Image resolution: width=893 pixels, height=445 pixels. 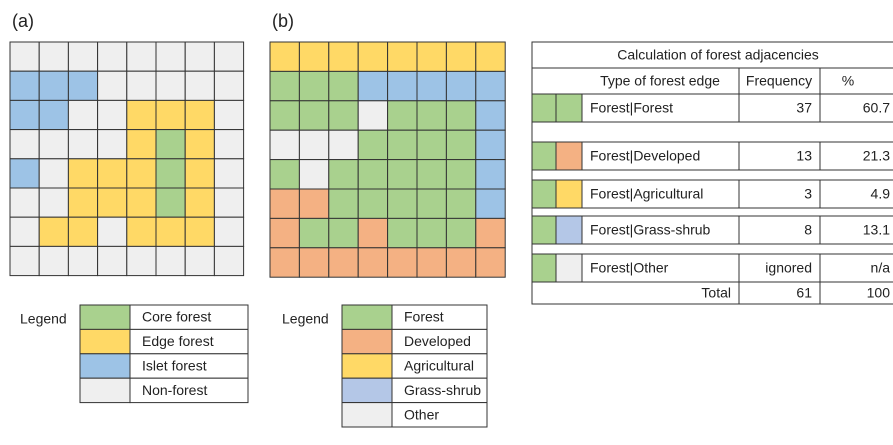 I want to click on percent: 60.7, so click(x=876, y=108).